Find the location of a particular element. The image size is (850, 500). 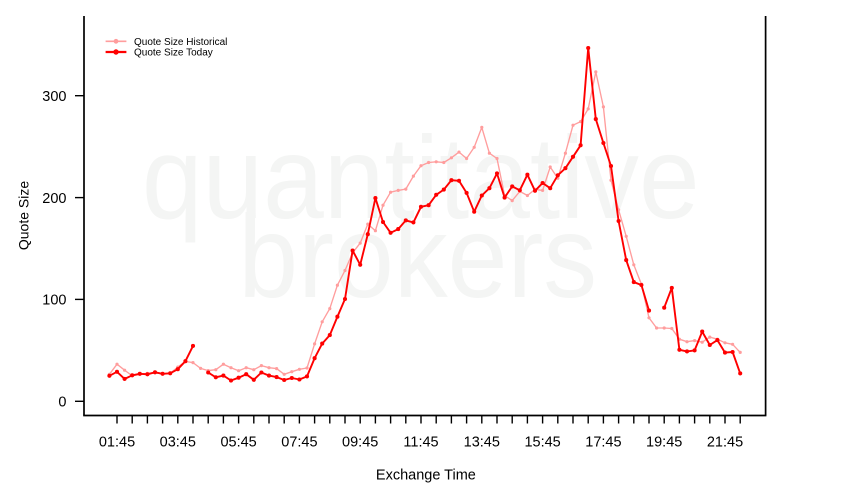

svg-text: Quote Size Today is located at coordinates (173, 53).